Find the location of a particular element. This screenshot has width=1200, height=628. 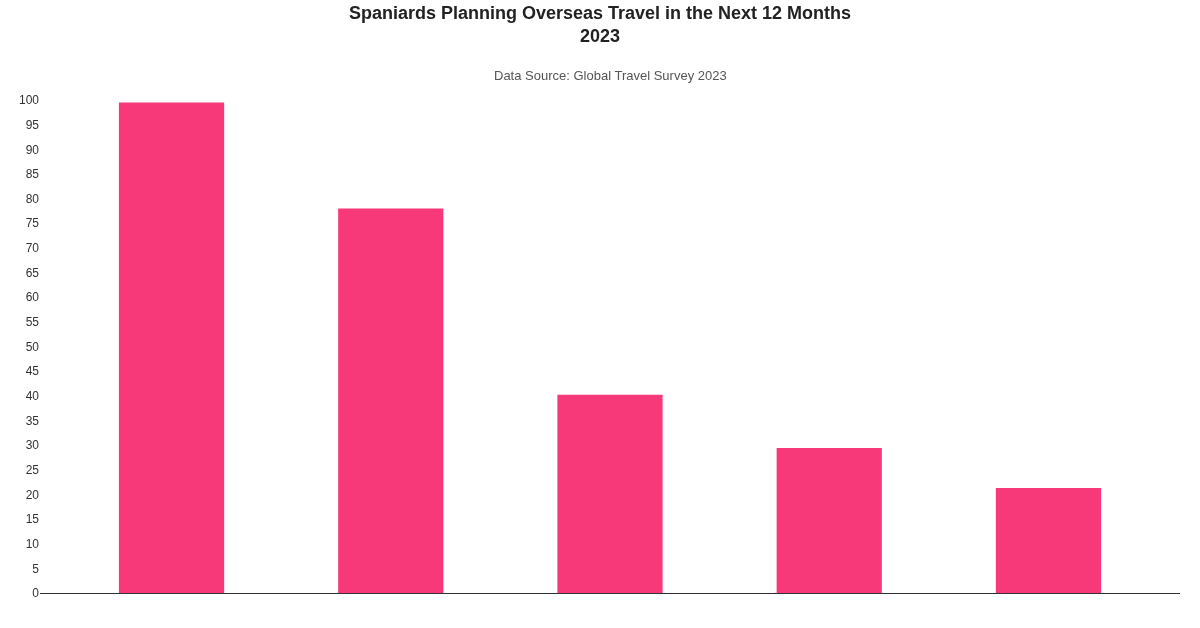

y-tick-label: 10 is located at coordinates (32, 543).